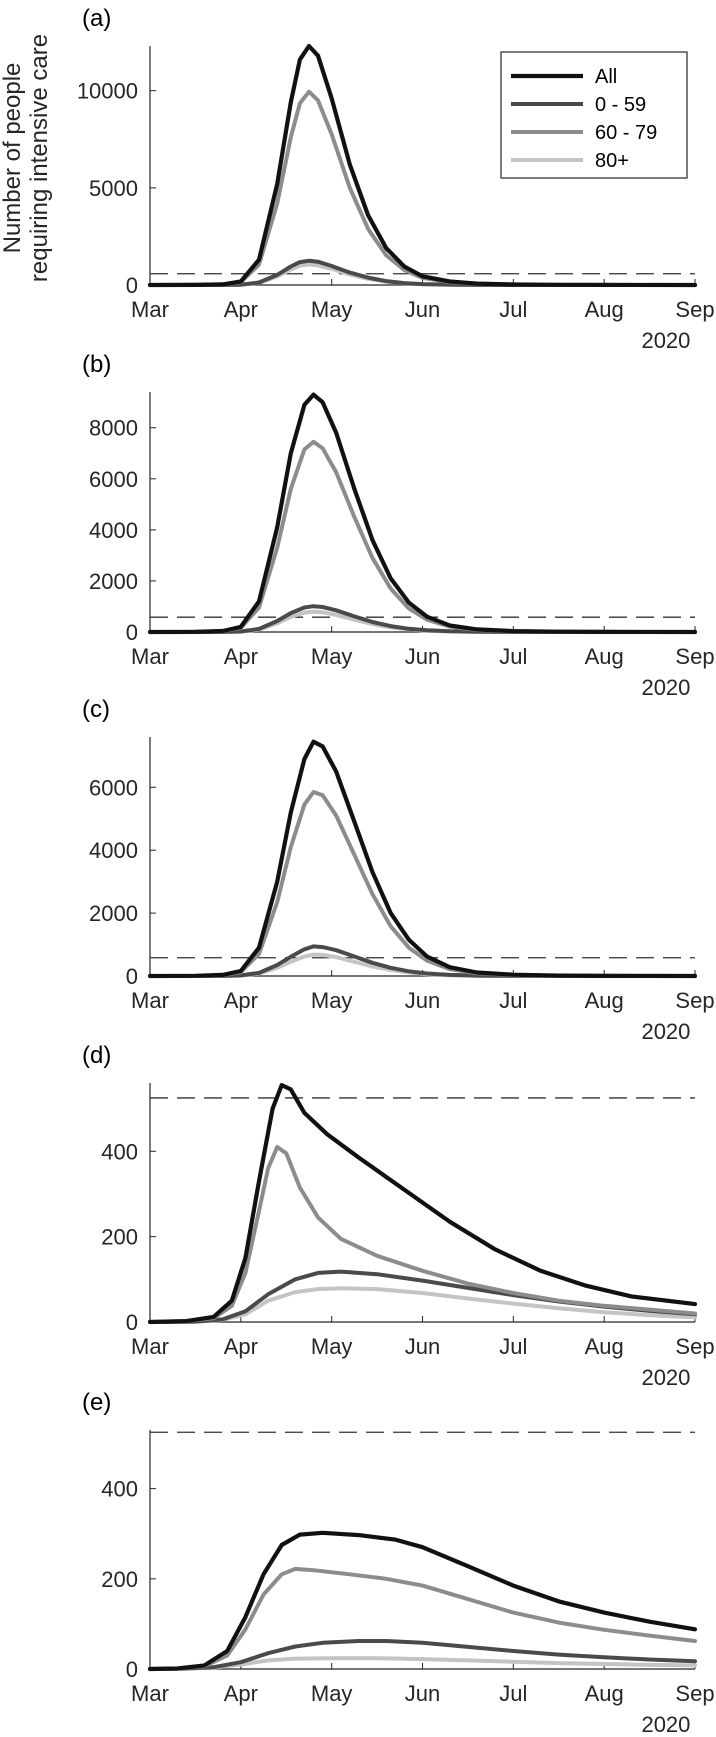 The width and height of the screenshot is (716, 1737). I want to click on y-axis-label-line2: requiring intensive care, so click(39, 158).